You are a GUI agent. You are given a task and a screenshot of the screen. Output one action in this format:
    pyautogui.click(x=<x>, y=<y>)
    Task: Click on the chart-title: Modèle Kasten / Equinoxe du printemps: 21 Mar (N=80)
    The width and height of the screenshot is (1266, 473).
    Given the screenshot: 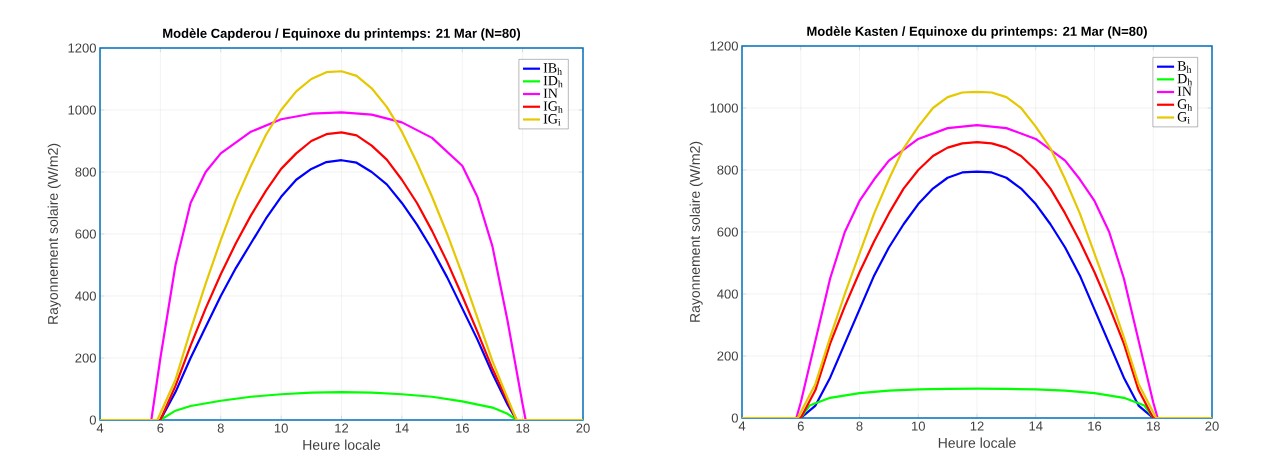 What is the action you would take?
    pyautogui.click(x=977, y=32)
    